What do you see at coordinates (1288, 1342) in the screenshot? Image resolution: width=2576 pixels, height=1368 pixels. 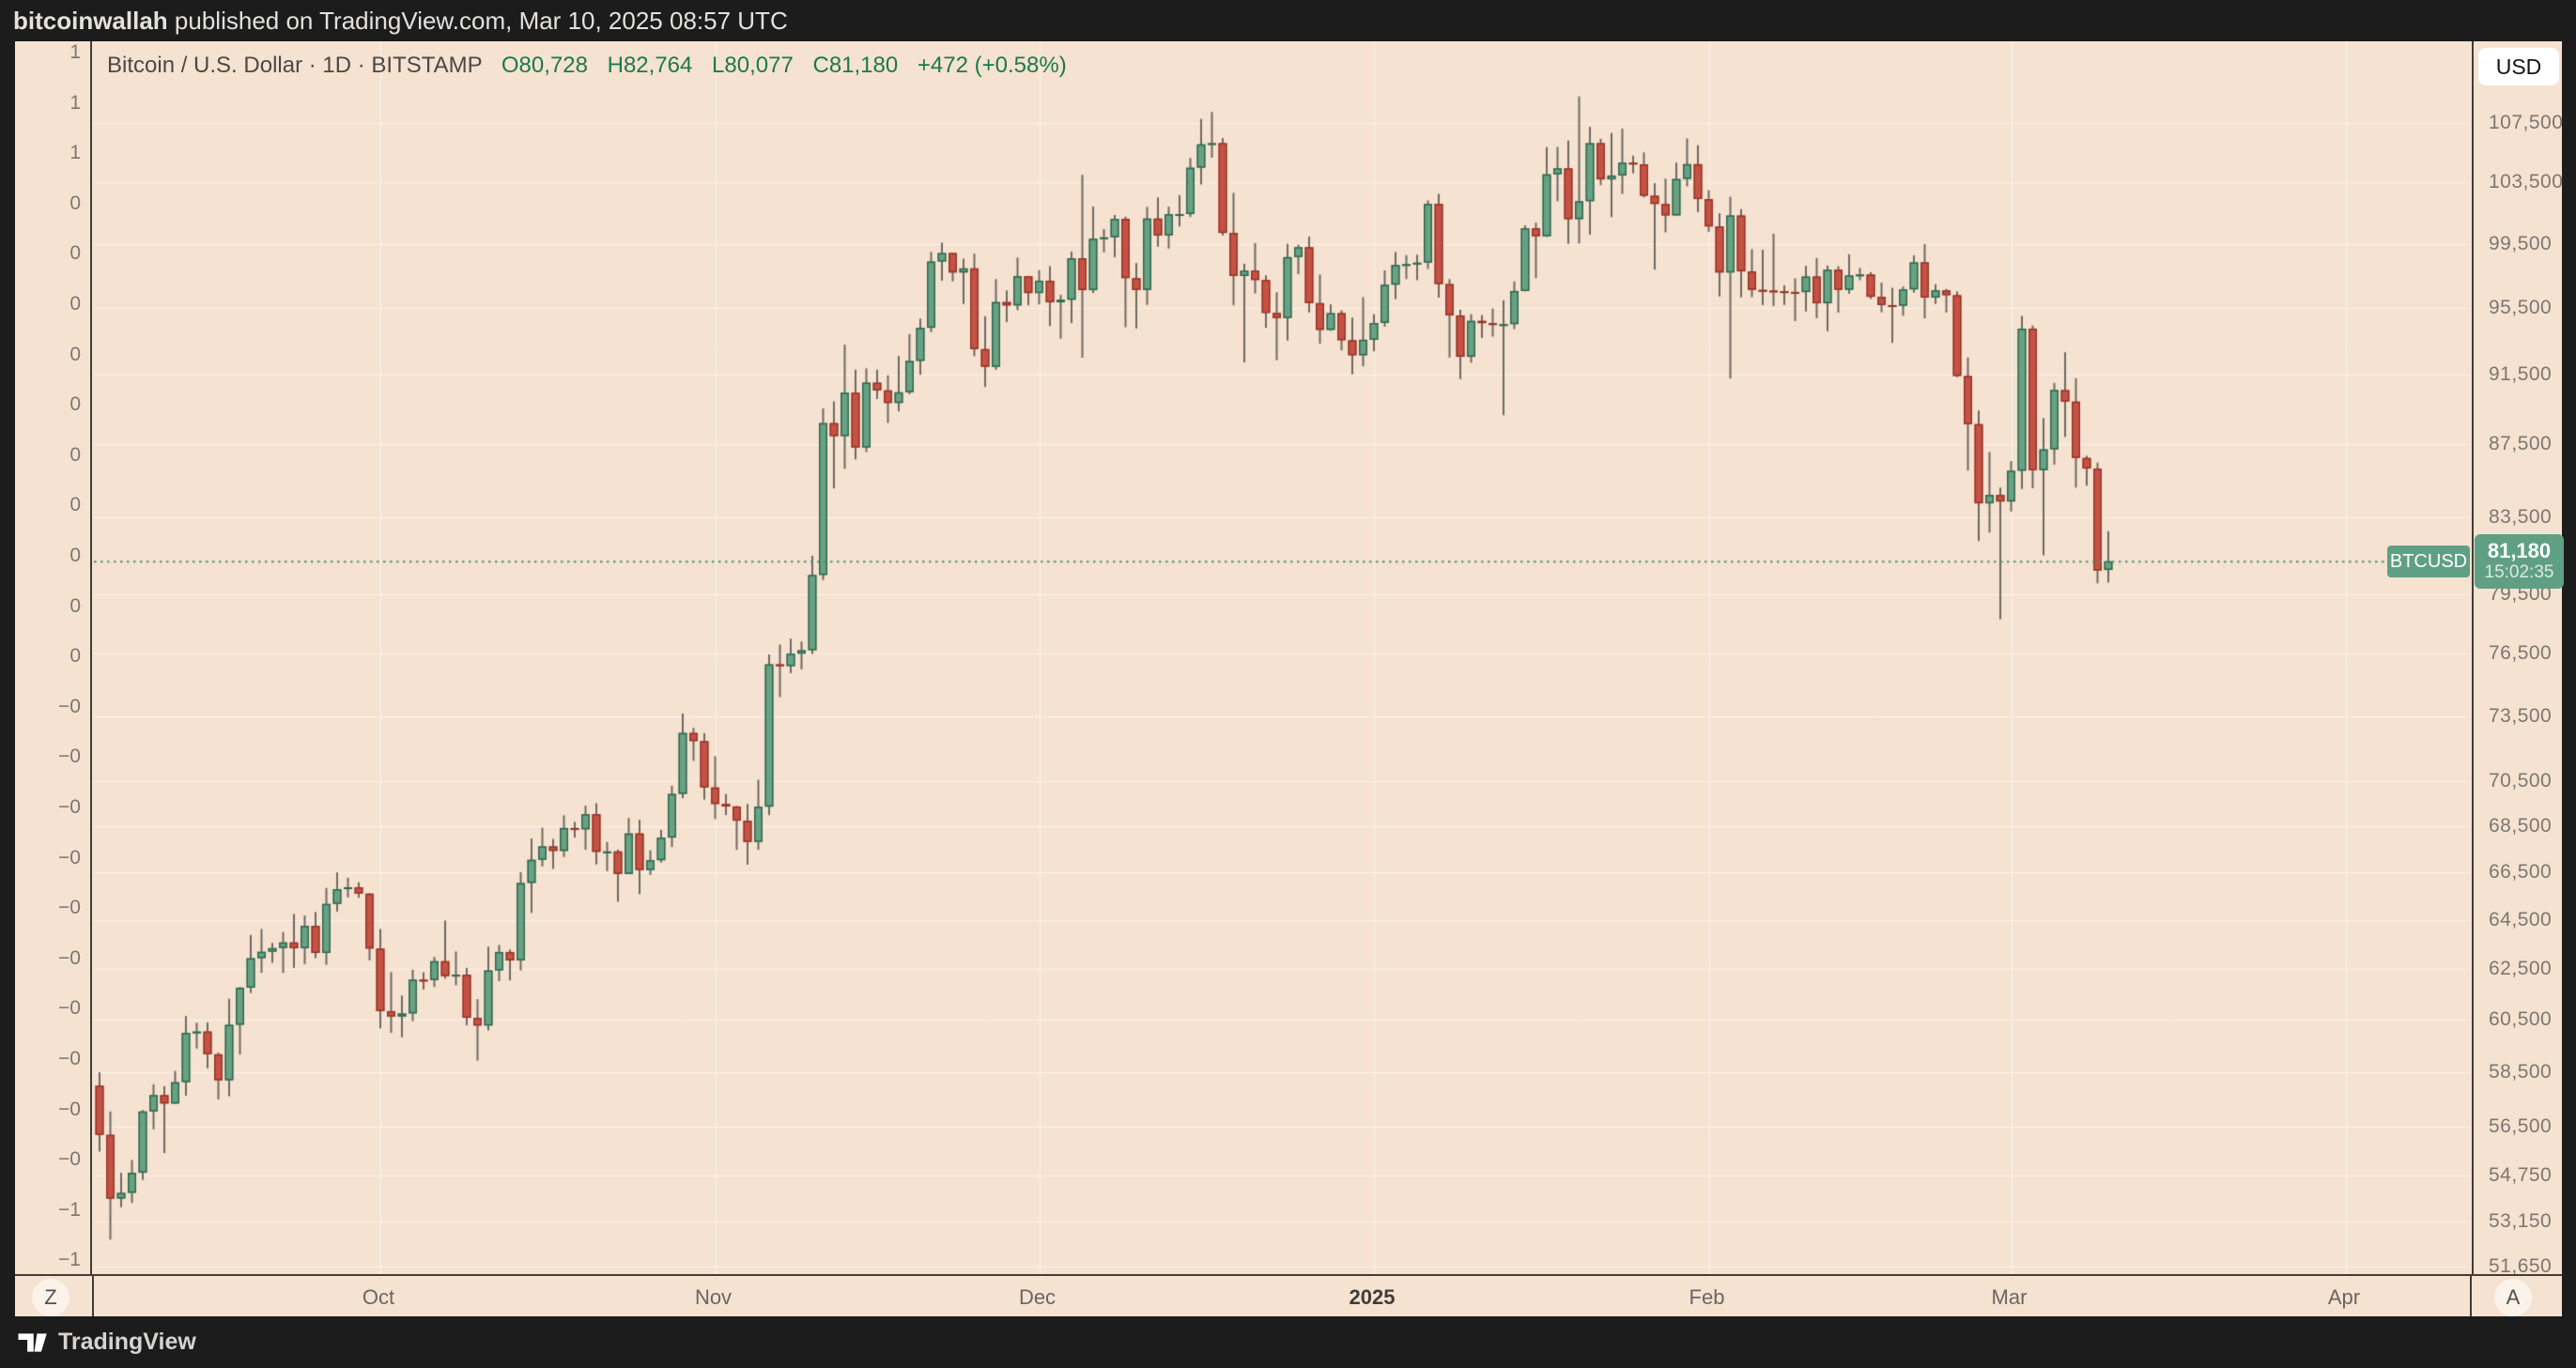 I see `footer: TradingView` at bounding box center [1288, 1342].